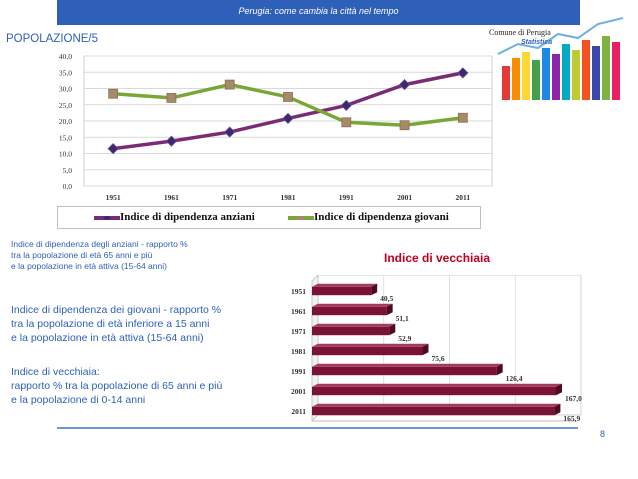 The image size is (638, 479). What do you see at coordinates (229, 197) in the screenshot?
I see `x-tick-label: 1971` at bounding box center [229, 197].